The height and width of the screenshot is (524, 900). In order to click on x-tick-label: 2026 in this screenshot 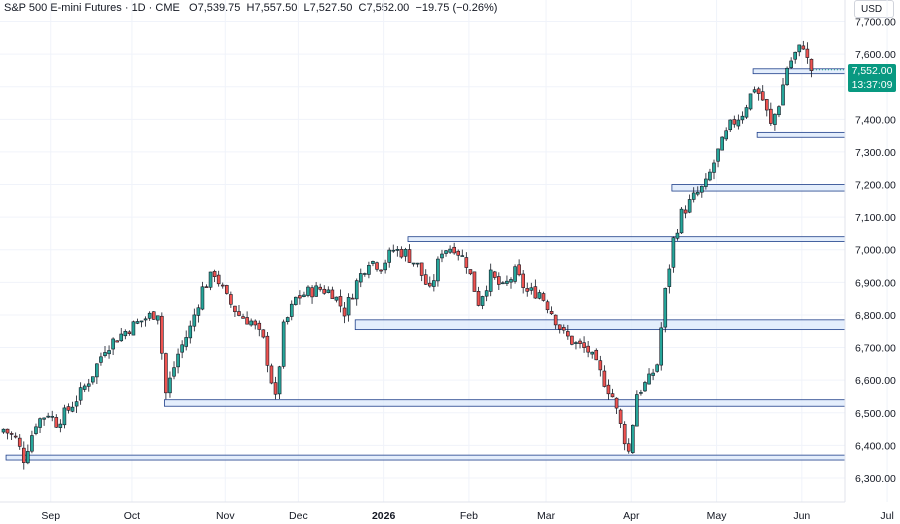, I will do `click(384, 516)`.